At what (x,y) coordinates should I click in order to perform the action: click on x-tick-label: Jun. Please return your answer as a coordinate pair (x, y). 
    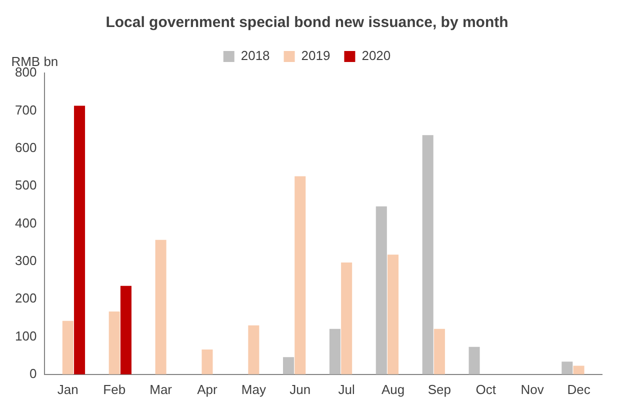
    Looking at the image, I should click on (300, 389).